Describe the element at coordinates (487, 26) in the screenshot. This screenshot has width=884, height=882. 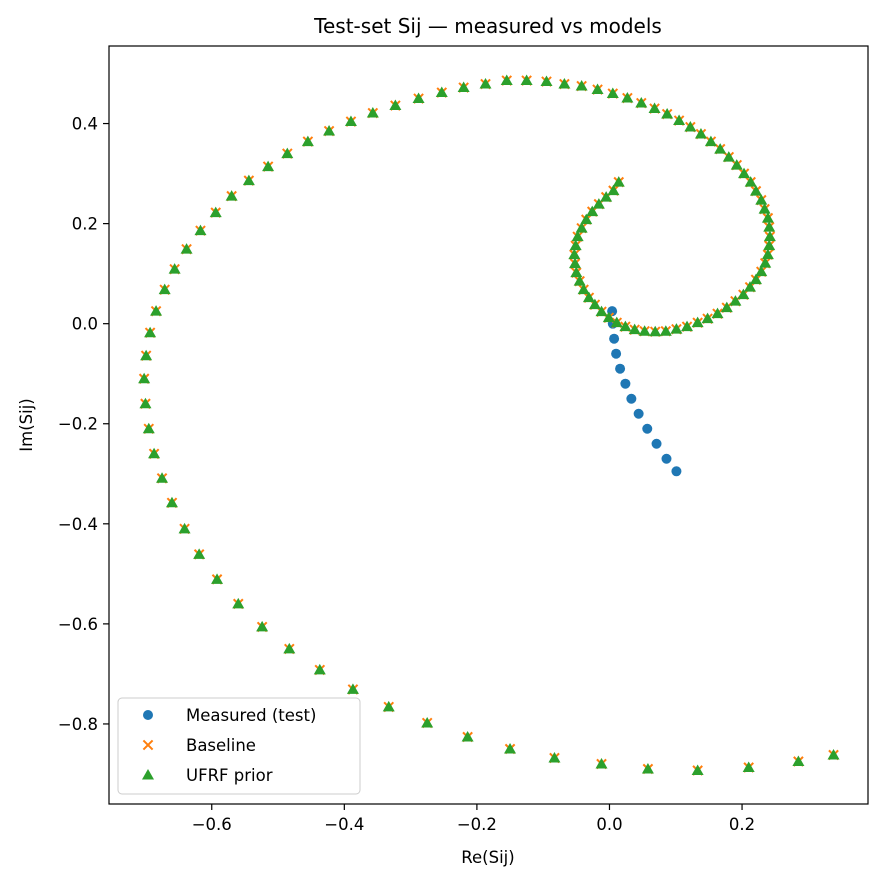
I see `chart-title: Test-set Sij — measured vs models` at that location.